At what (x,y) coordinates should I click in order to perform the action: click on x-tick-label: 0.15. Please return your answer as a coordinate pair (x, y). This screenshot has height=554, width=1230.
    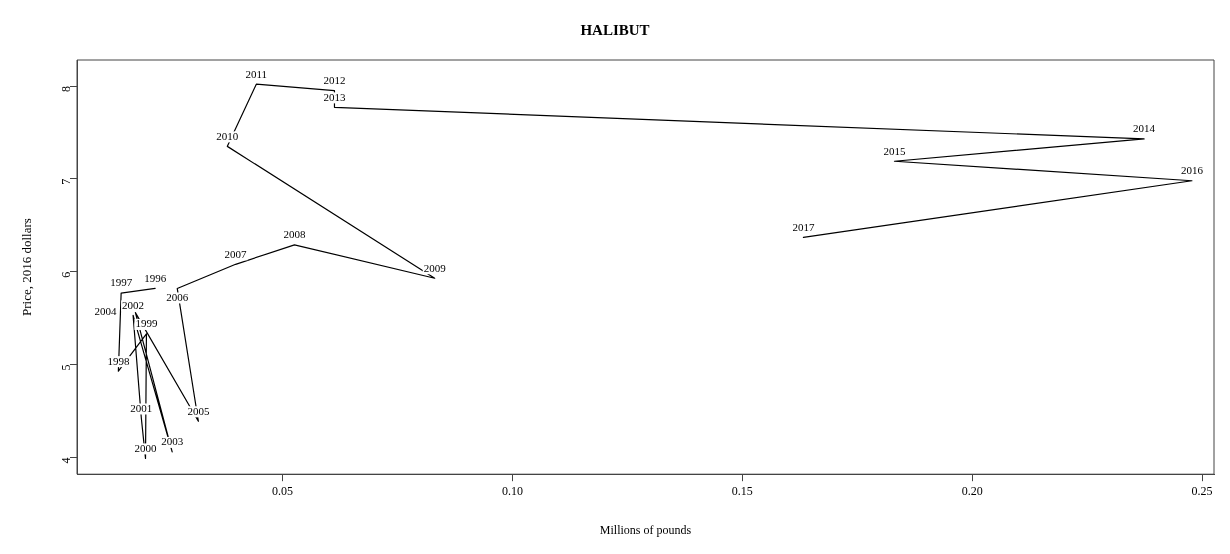
    Looking at the image, I should click on (742, 490).